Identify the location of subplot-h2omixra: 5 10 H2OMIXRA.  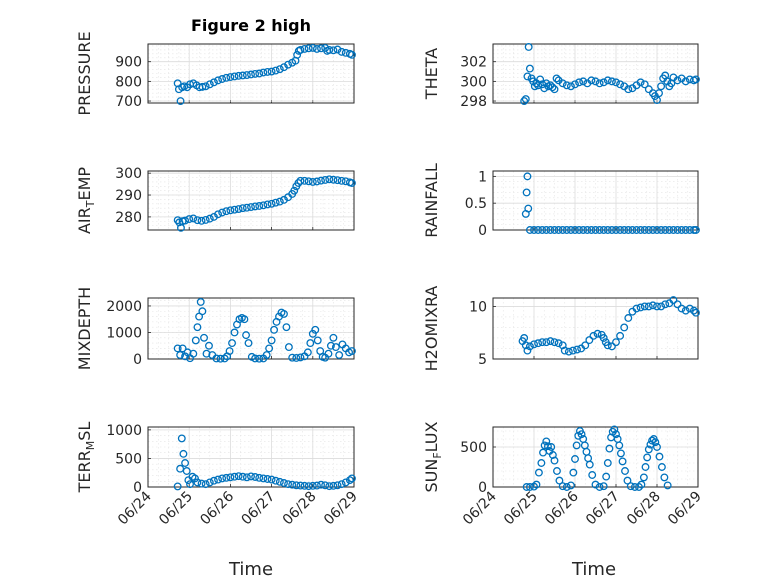
(561, 329).